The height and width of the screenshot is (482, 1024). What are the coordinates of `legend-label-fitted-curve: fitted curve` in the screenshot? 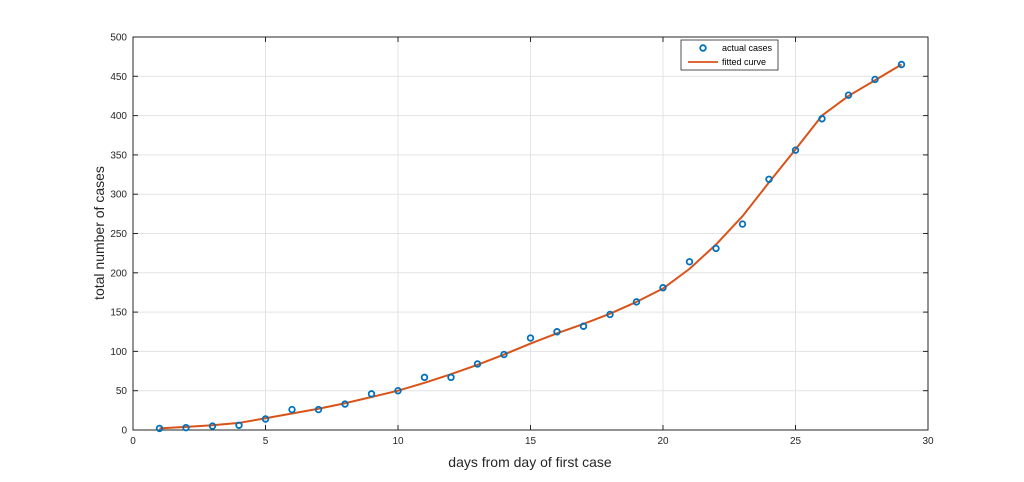 It's located at (744, 62).